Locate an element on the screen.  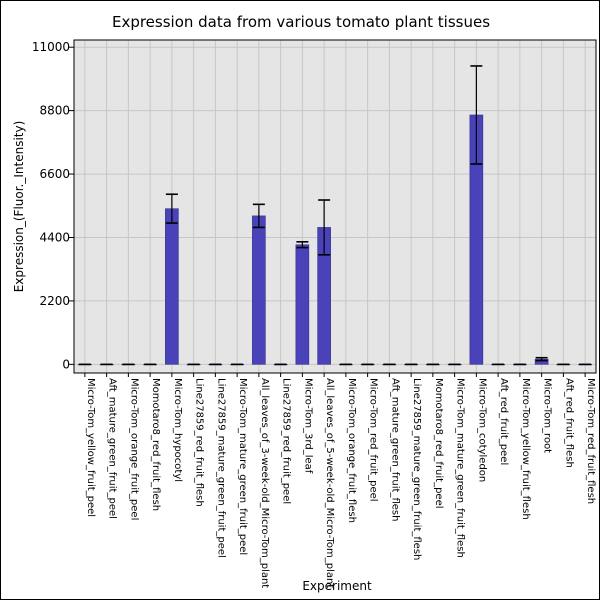
x-tick-label: Micro-Tom_red_fruit_flesh is located at coordinates (590, 441).